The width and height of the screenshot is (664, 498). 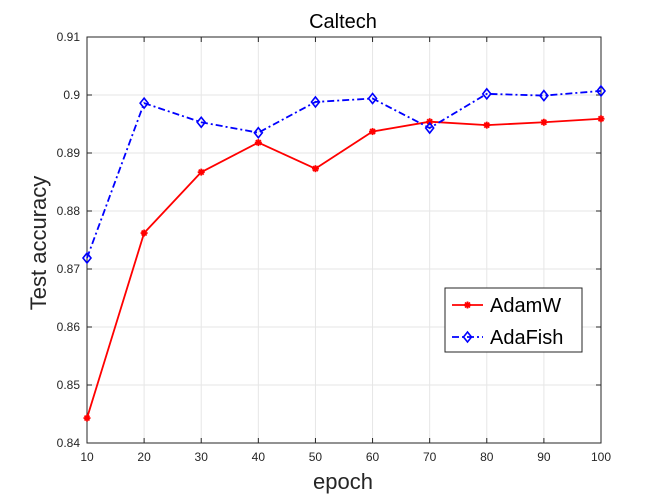 I want to click on x-axis-title: epoch, so click(x=343, y=481).